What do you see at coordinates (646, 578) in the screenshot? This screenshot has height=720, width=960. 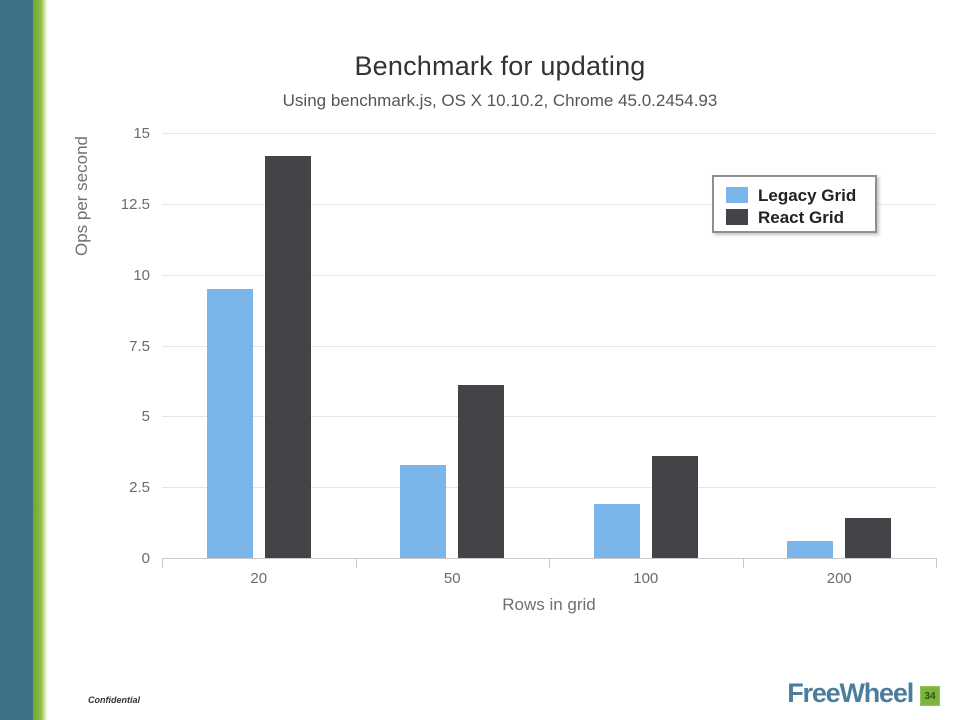 I see `x-category-label: 100` at bounding box center [646, 578].